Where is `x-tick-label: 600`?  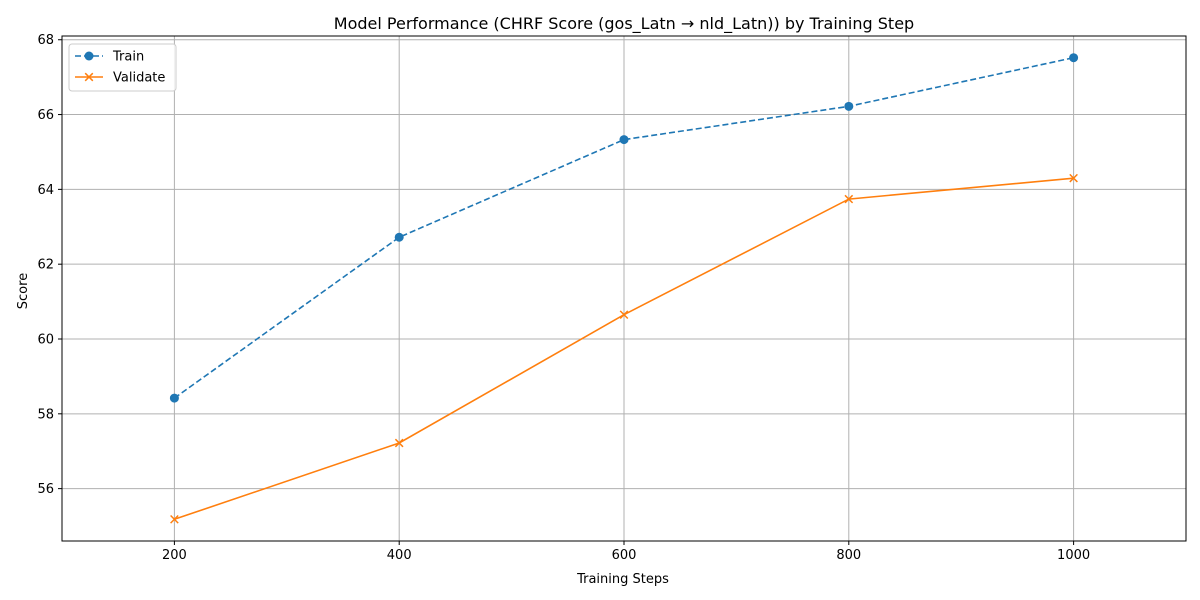
x-tick-label: 600 is located at coordinates (624, 555).